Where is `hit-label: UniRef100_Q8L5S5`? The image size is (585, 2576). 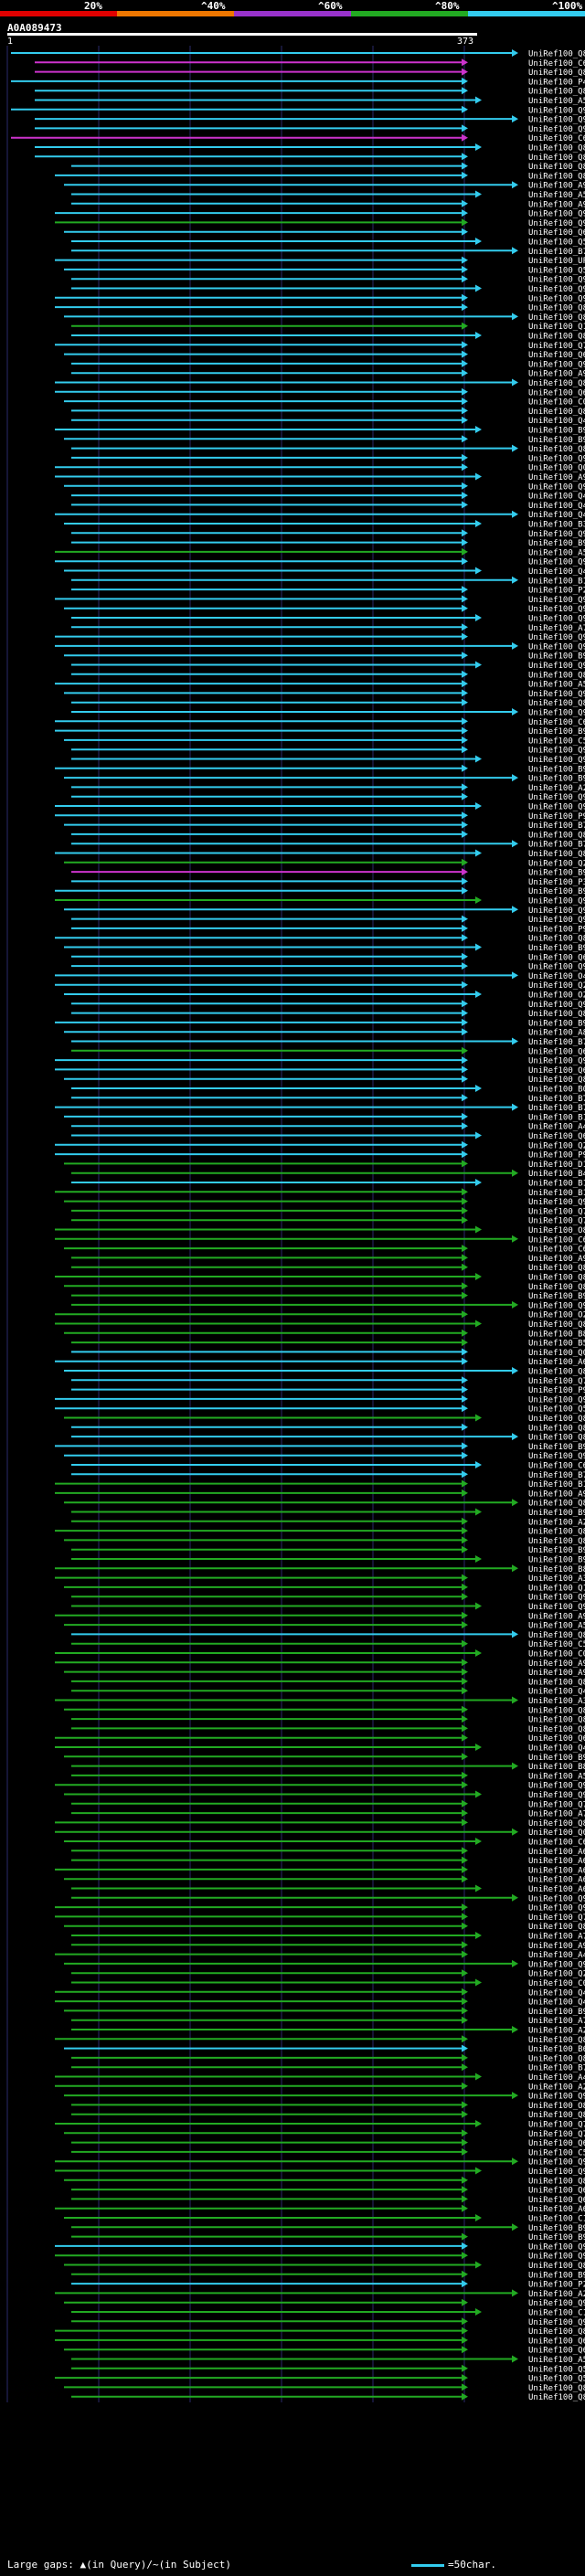 hit-label: UniRef100_Q8L5S5 is located at coordinates (557, 1014).